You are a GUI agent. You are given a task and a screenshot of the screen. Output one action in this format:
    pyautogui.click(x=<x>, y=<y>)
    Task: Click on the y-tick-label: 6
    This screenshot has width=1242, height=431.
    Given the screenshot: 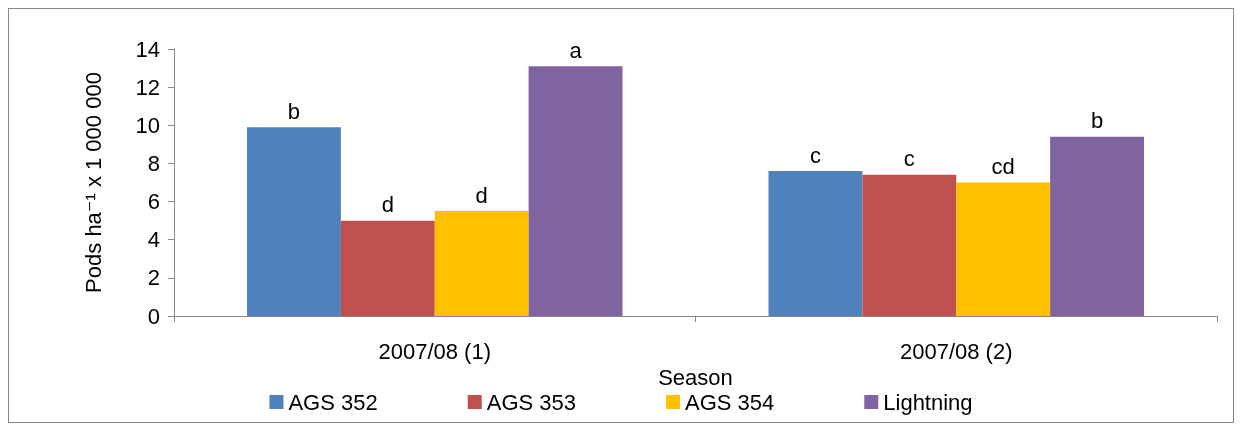 What is the action you would take?
    pyautogui.click(x=153, y=202)
    